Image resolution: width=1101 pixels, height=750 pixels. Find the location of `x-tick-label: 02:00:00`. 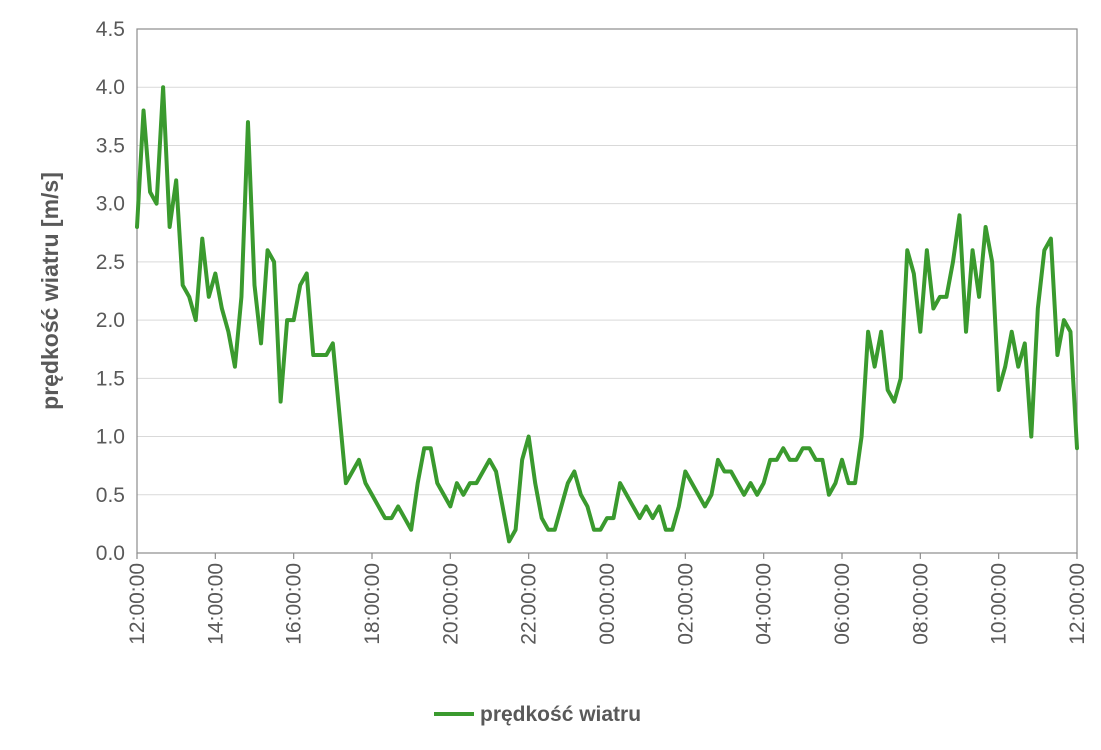

x-tick-label: 02:00:00 is located at coordinates (685, 604).